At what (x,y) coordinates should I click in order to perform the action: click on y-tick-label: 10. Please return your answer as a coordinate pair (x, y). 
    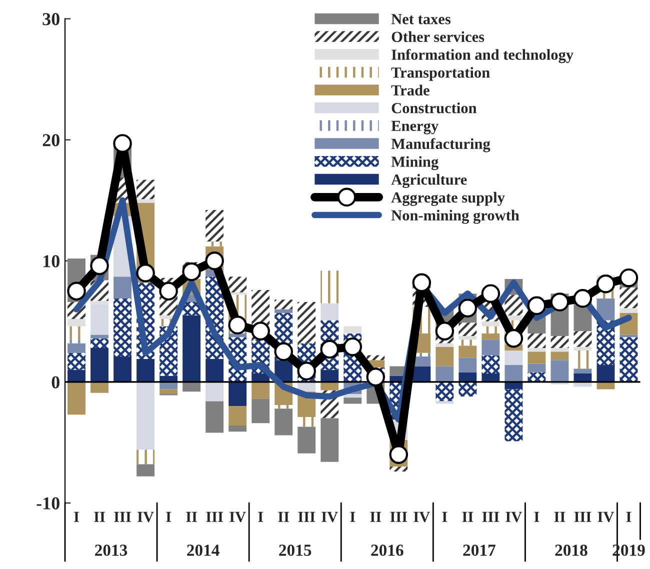
    Looking at the image, I should click on (52, 261).